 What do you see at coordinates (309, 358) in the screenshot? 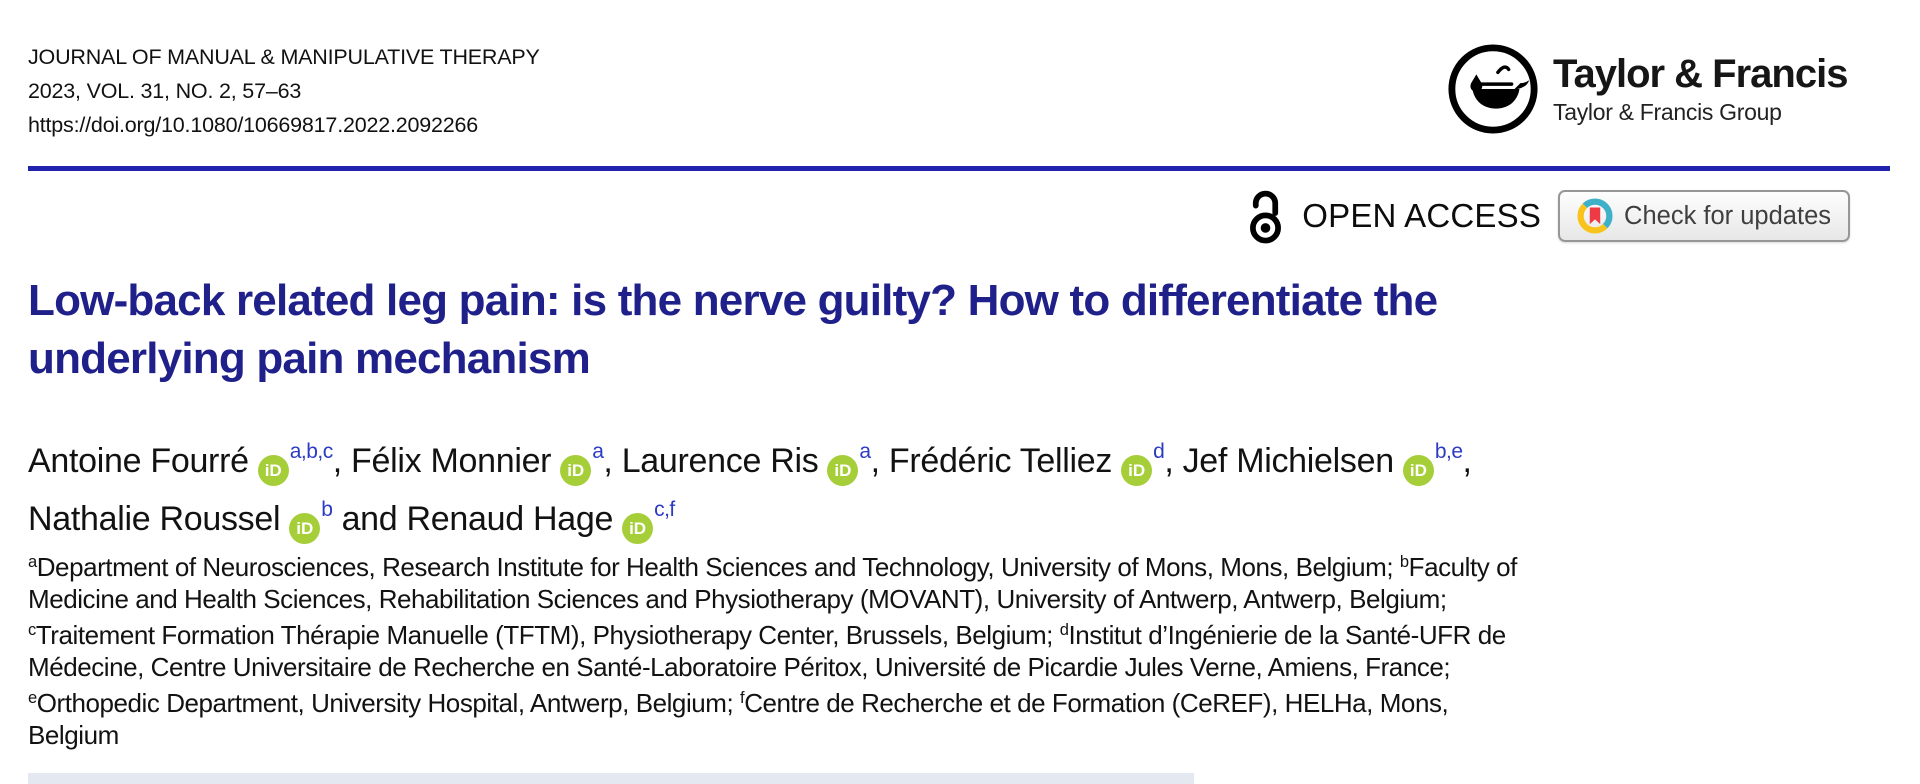
I see `title-line-2: underlying pain mechanism` at bounding box center [309, 358].